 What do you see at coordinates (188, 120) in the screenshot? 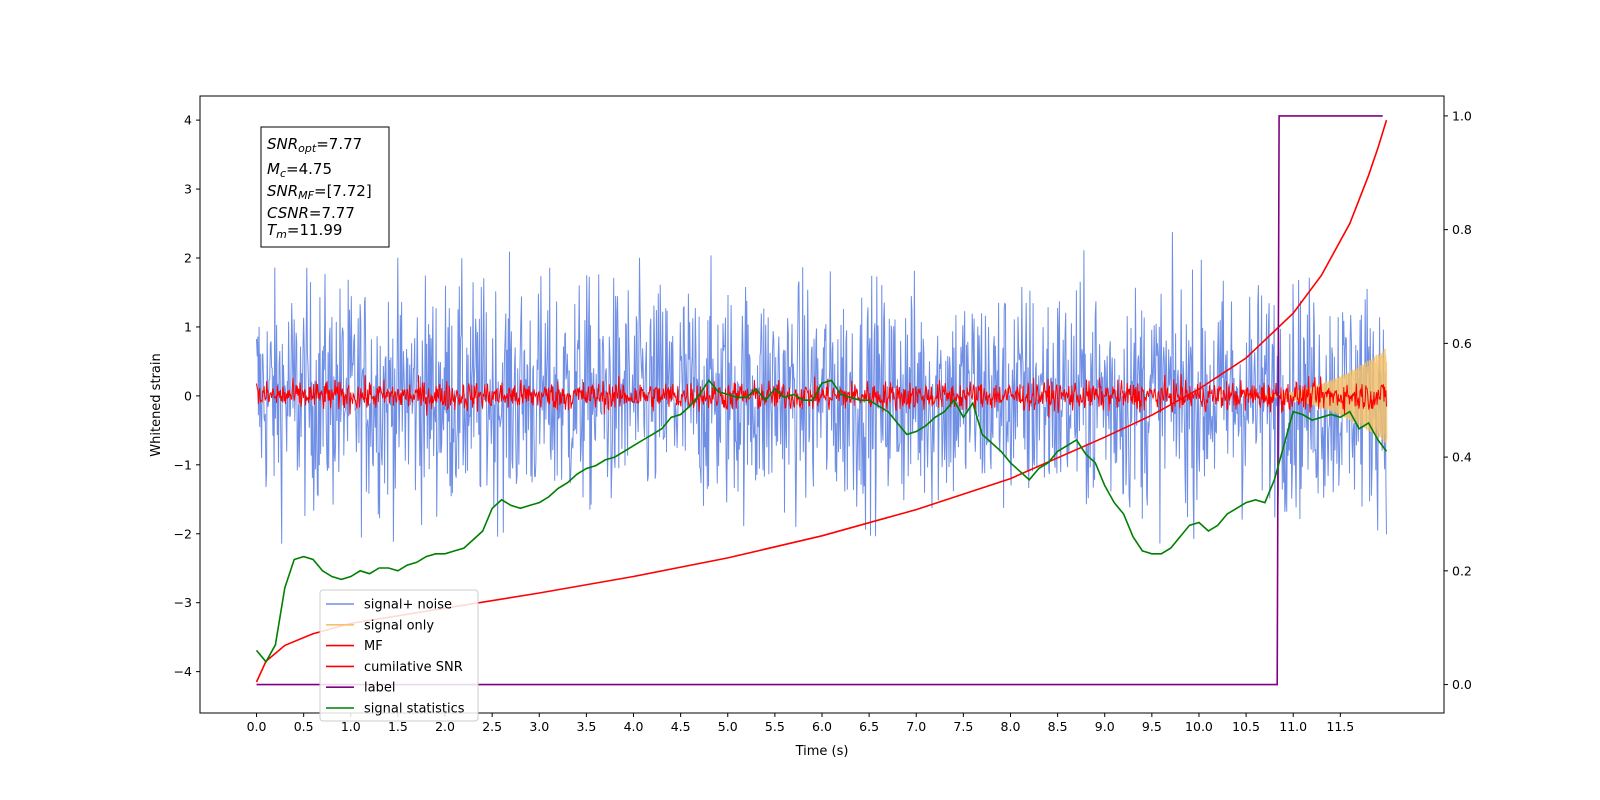
I see `y-tick-label: 4` at bounding box center [188, 120].